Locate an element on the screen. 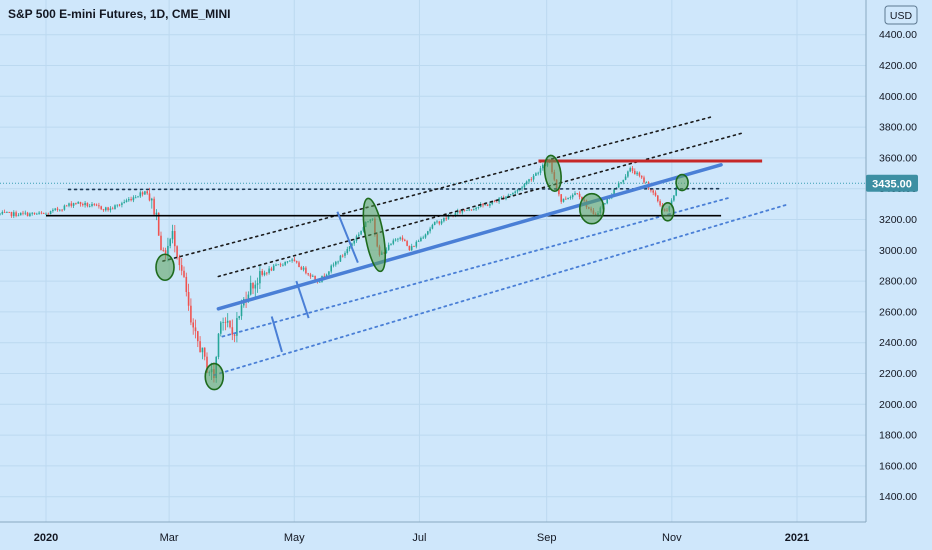 This screenshot has height=550, width=932. y-tick-label: 3600.00 is located at coordinates (898, 158).